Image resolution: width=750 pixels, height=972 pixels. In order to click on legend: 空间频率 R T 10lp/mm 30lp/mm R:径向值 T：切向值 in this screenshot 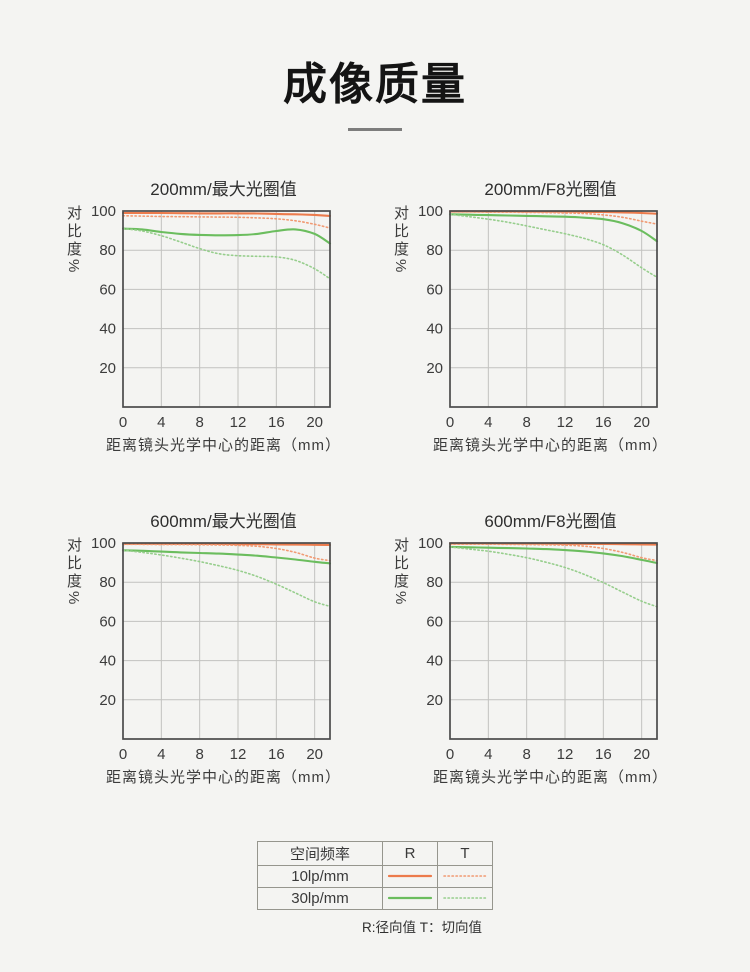, I will do `click(375, 888)`.